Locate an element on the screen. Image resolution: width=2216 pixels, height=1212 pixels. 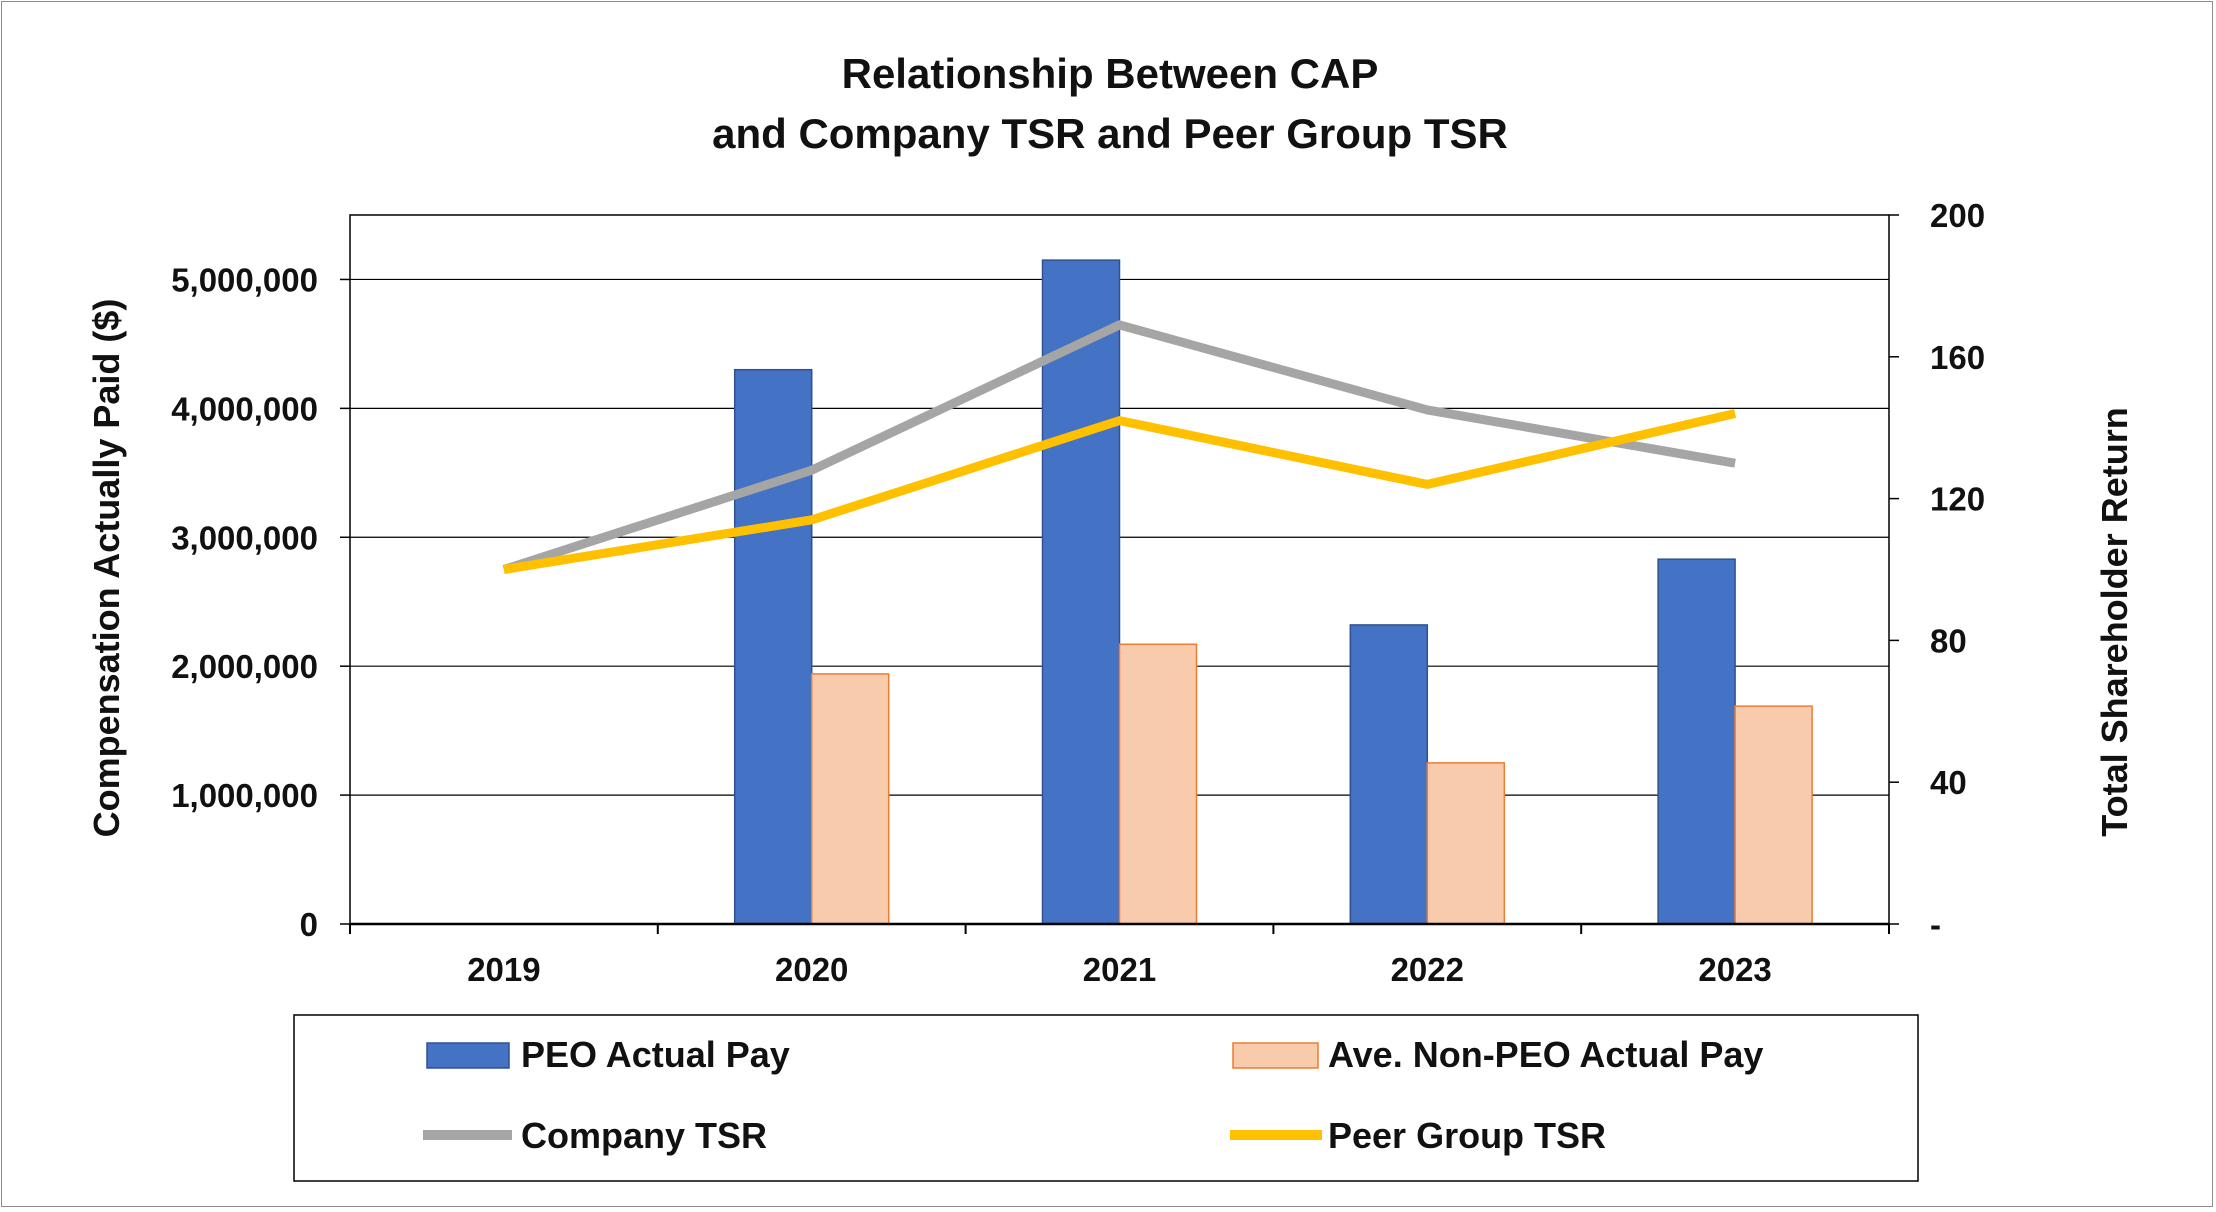
line-company-tsr is located at coordinates (1119, 447).